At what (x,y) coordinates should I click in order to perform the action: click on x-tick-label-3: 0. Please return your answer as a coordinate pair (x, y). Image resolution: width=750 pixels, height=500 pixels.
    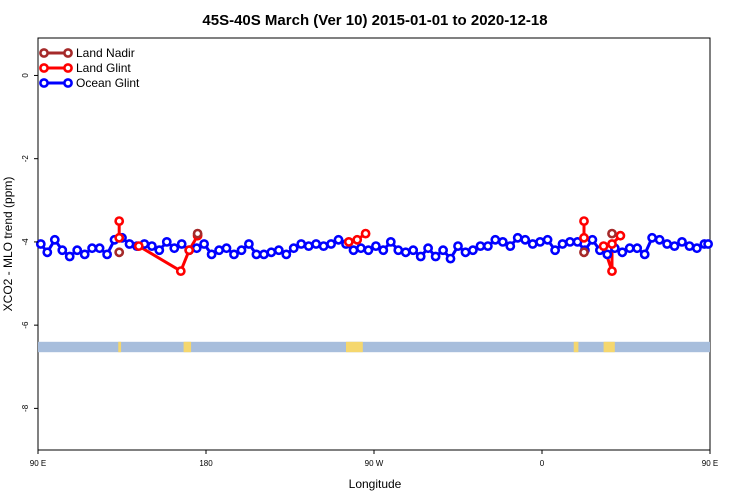
    Looking at the image, I should click on (542, 463).